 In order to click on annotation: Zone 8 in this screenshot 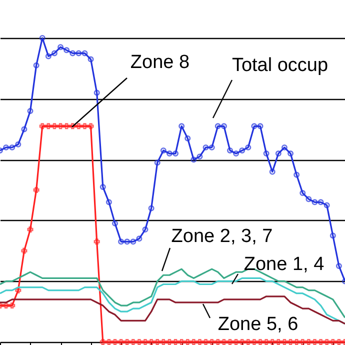, I will do `click(160, 62)`.